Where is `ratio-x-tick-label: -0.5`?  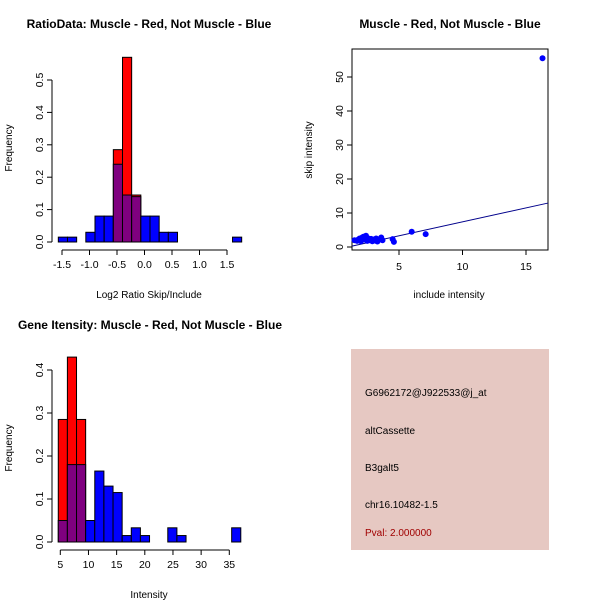 ratio-x-tick-label: -0.5 is located at coordinates (117, 265).